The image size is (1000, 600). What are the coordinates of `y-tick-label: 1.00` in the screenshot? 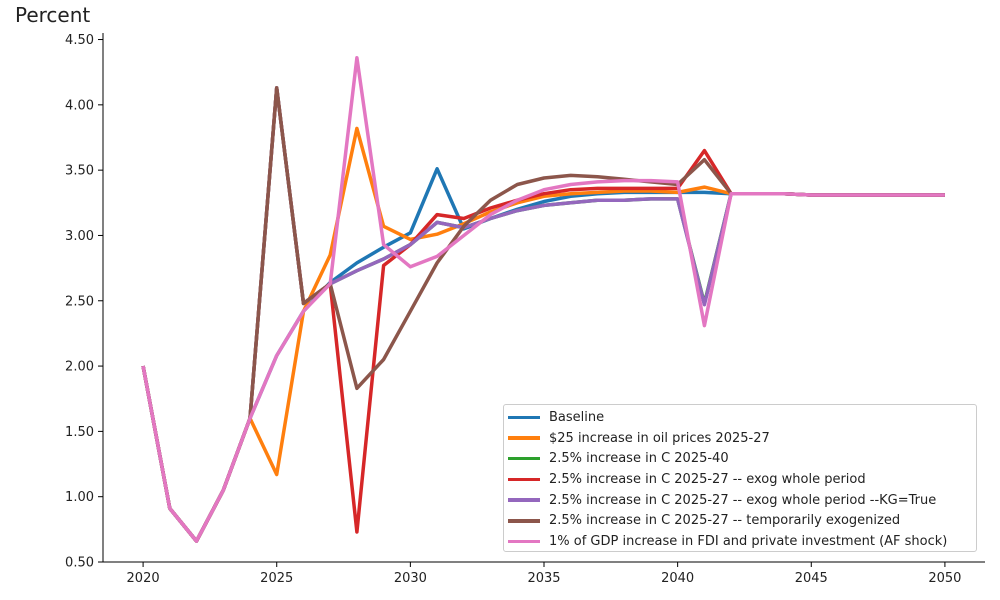 It's located at (79, 497).